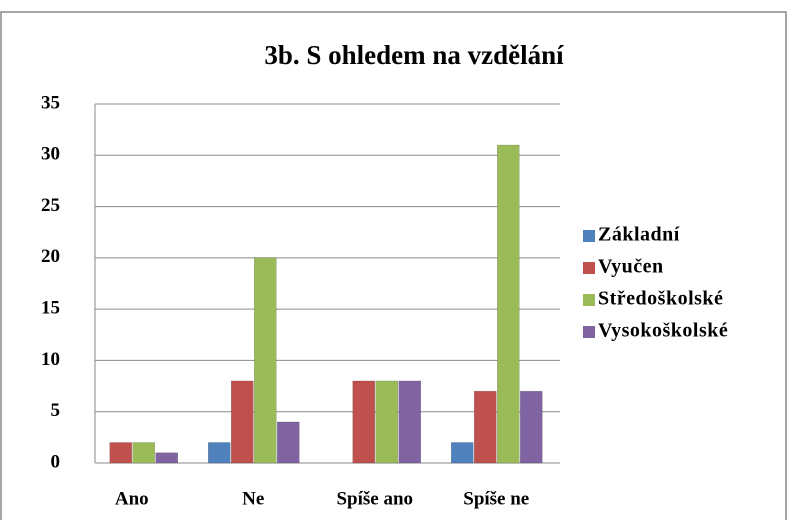  What do you see at coordinates (50, 308) in the screenshot?
I see `y-tick-label: 15` at bounding box center [50, 308].